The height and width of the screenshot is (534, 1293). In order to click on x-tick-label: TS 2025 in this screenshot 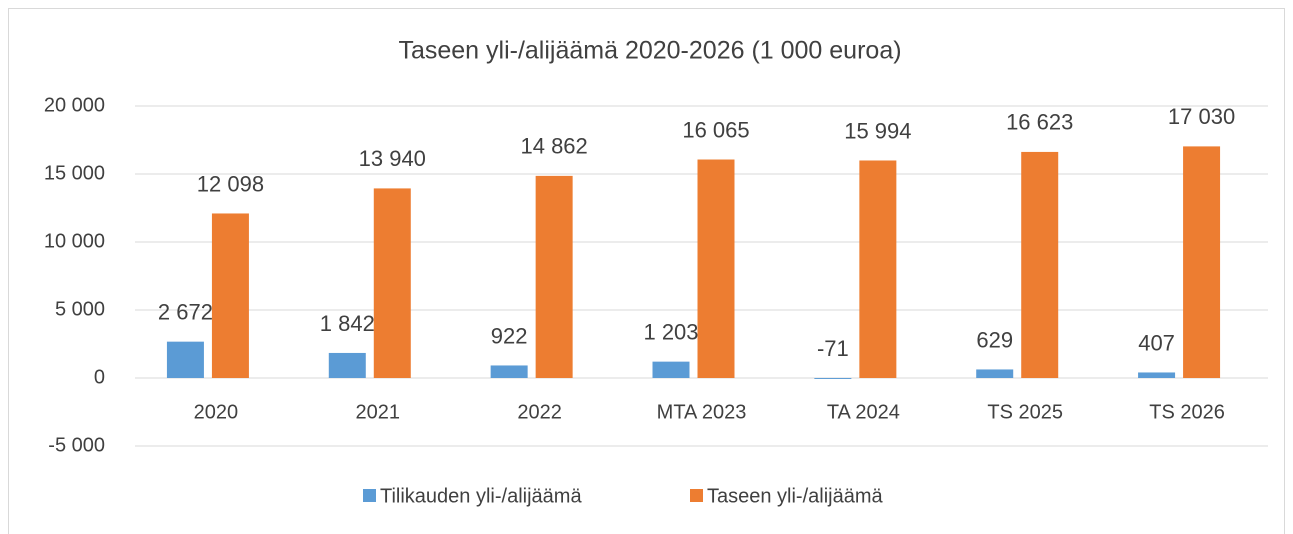, I will do `click(1025, 412)`.